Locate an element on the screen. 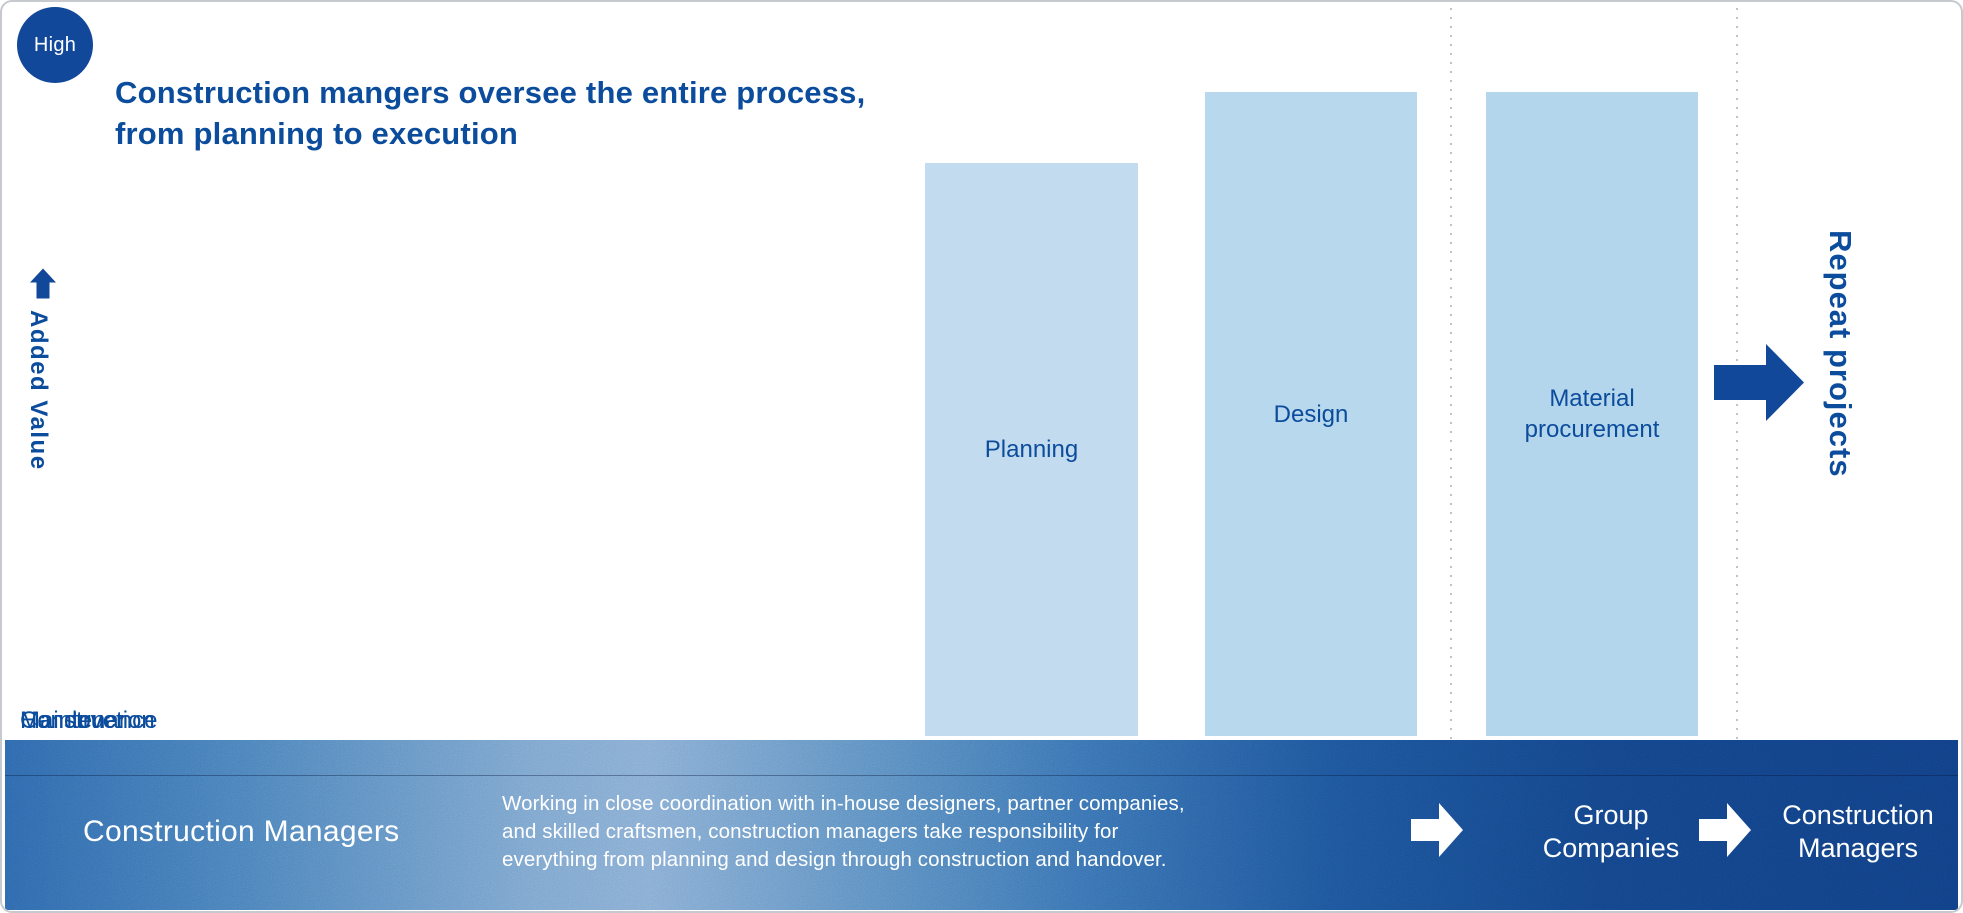 This screenshot has width=1963, height=913. bar-label: Design is located at coordinates (1311, 414).